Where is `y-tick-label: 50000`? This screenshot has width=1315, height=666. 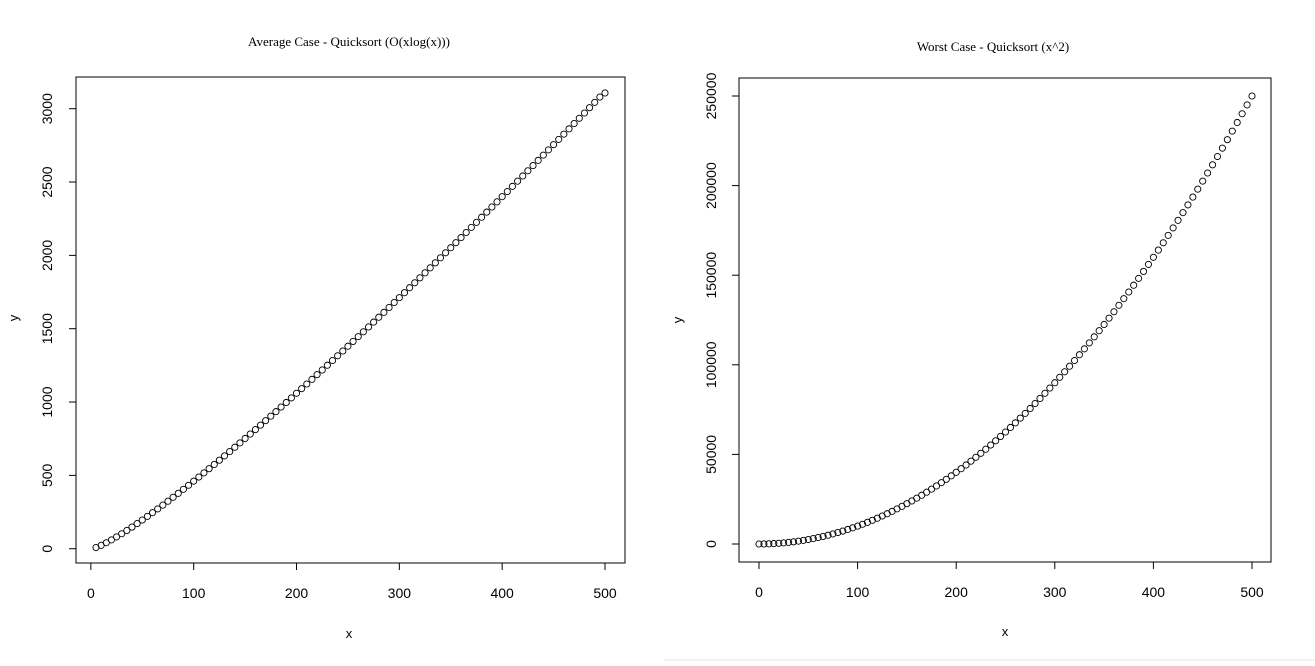
y-tick-label: 50000 is located at coordinates (711, 454).